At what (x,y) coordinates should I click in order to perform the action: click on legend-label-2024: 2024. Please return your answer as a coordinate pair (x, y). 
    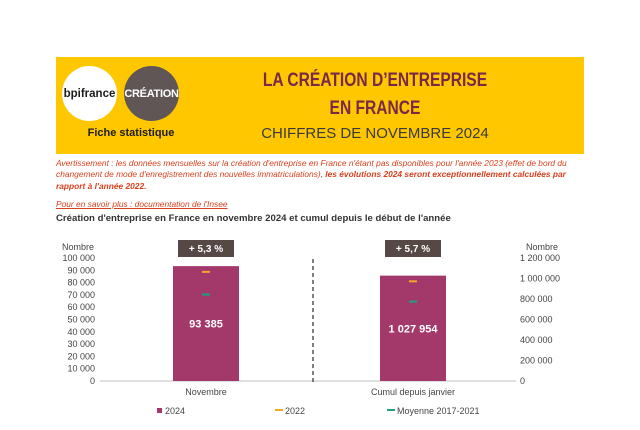
    Looking at the image, I should click on (175, 411).